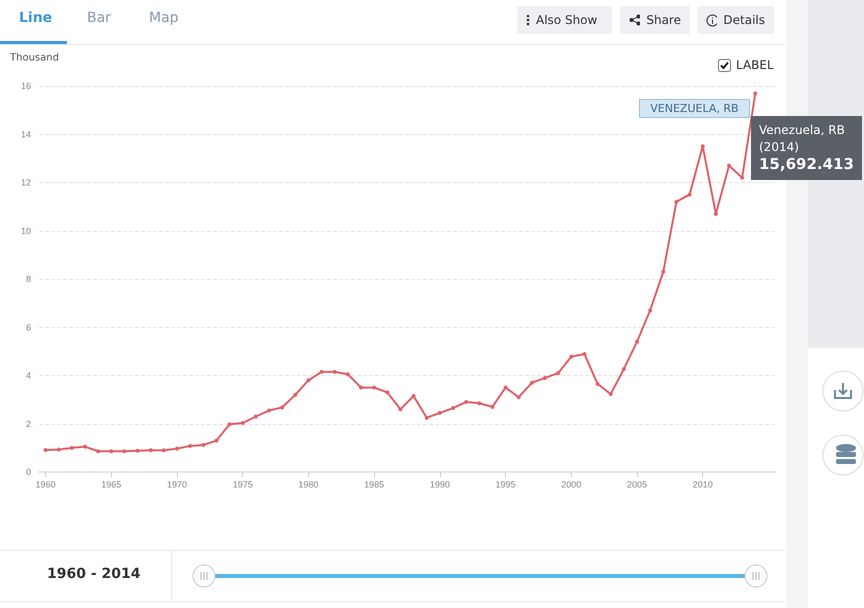 Image resolution: width=864 pixels, height=608 pixels. I want to click on x-tick-label: 1985, so click(374, 485).